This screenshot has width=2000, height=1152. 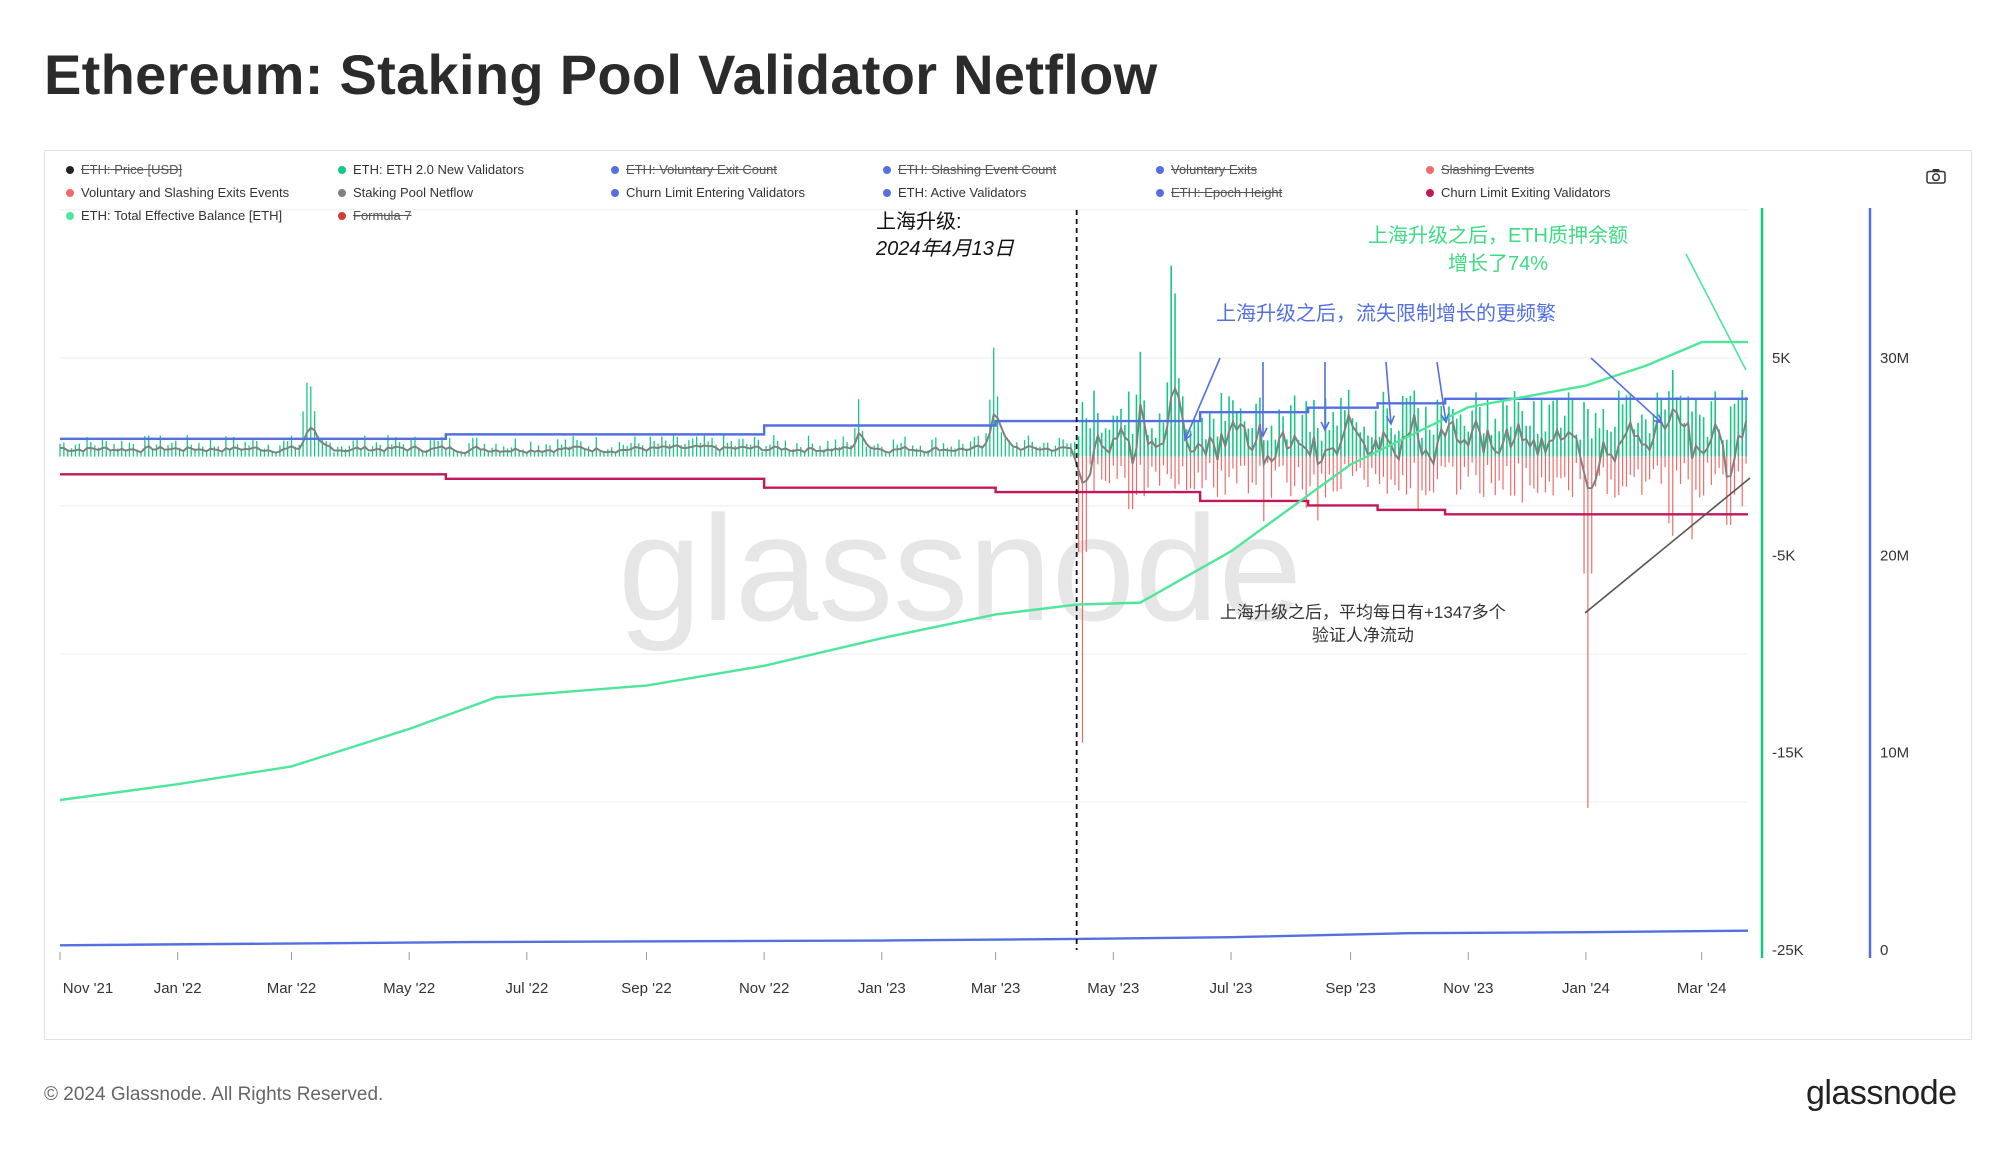 What do you see at coordinates (292, 988) in the screenshot?
I see `x-axis-tick-label: Mar '22` at bounding box center [292, 988].